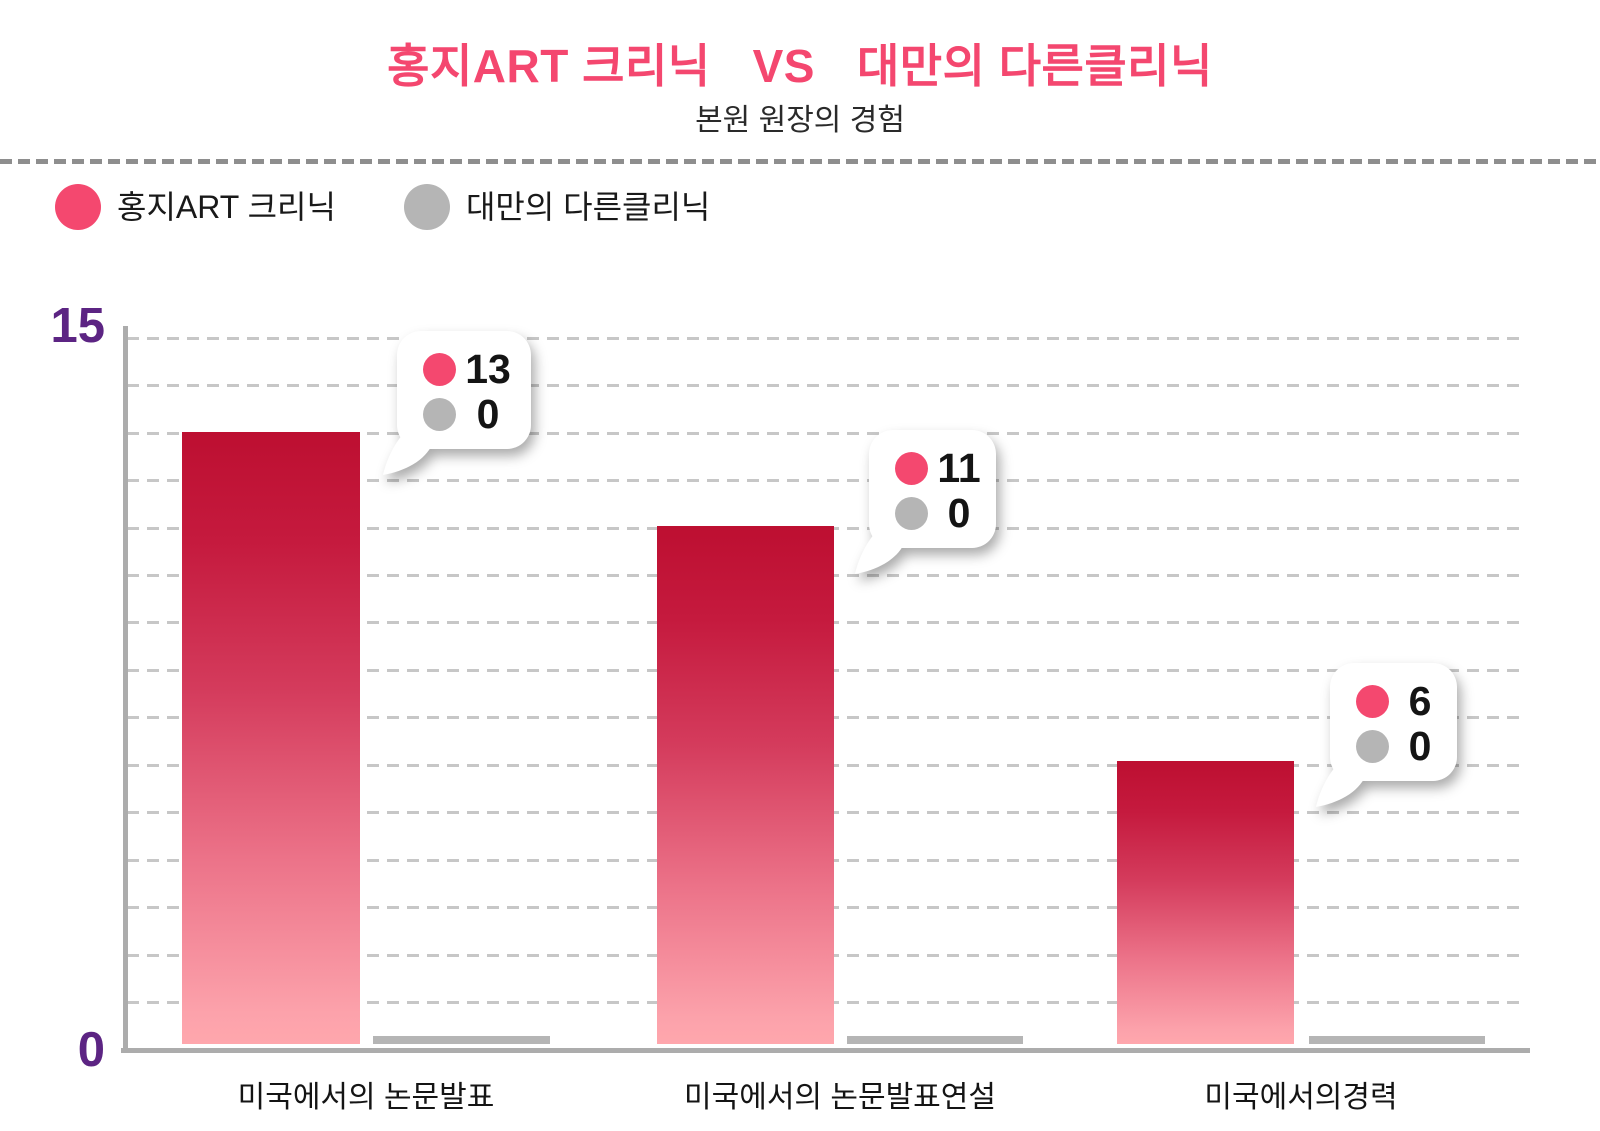  I want to click on callout-speeches: 11 0, so click(925, 502).